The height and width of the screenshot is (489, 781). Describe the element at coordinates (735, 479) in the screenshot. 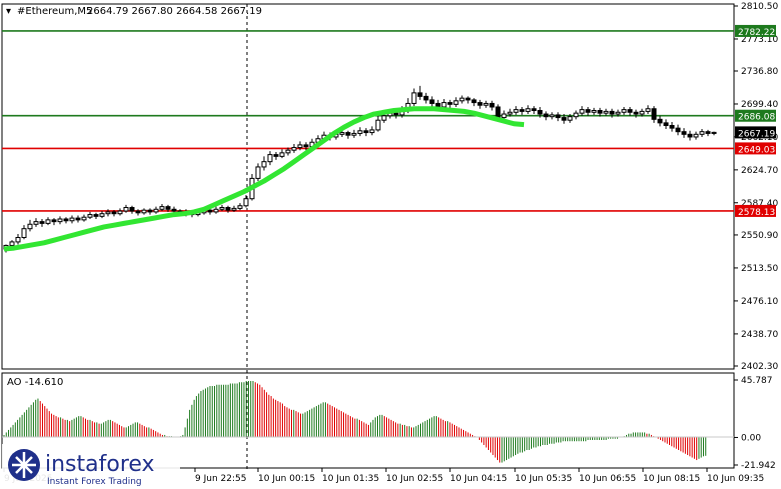

I see `x-tick-label: 10 Jun 09:35` at that location.